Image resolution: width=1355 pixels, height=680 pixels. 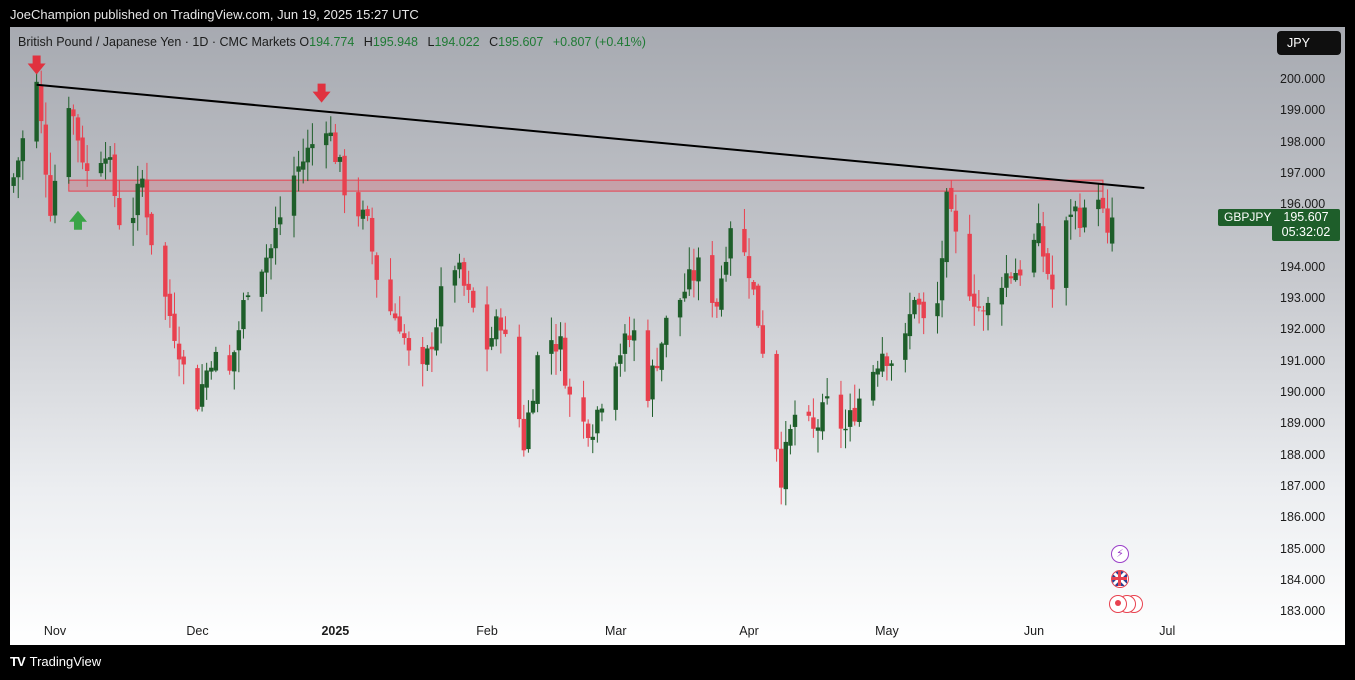 I want to click on resistance-zone, so click(x=586, y=185).